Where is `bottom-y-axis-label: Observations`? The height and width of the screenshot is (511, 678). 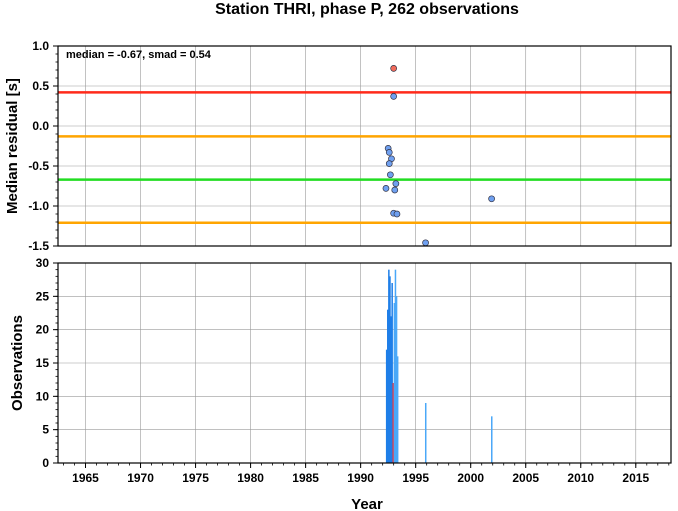 bottom-y-axis-label: Observations is located at coordinates (17, 363).